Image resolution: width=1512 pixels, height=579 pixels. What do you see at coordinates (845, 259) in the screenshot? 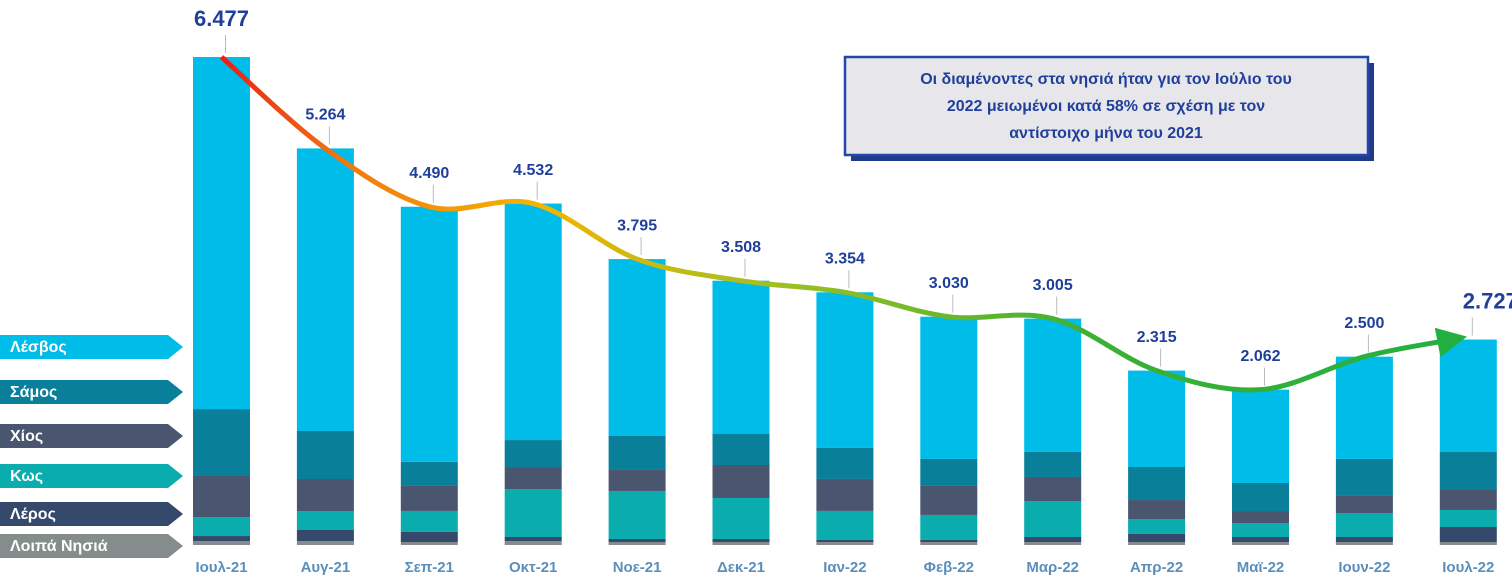
I see `total-label: 3.354` at bounding box center [845, 259].